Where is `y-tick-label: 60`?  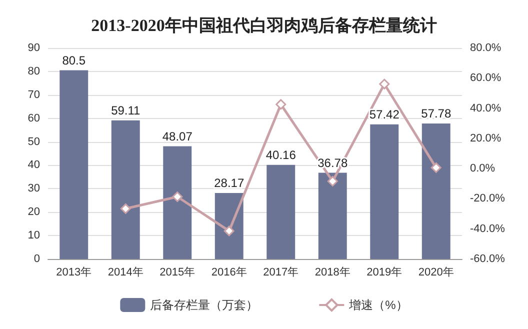 y-tick-label: 60 is located at coordinates (34, 118).